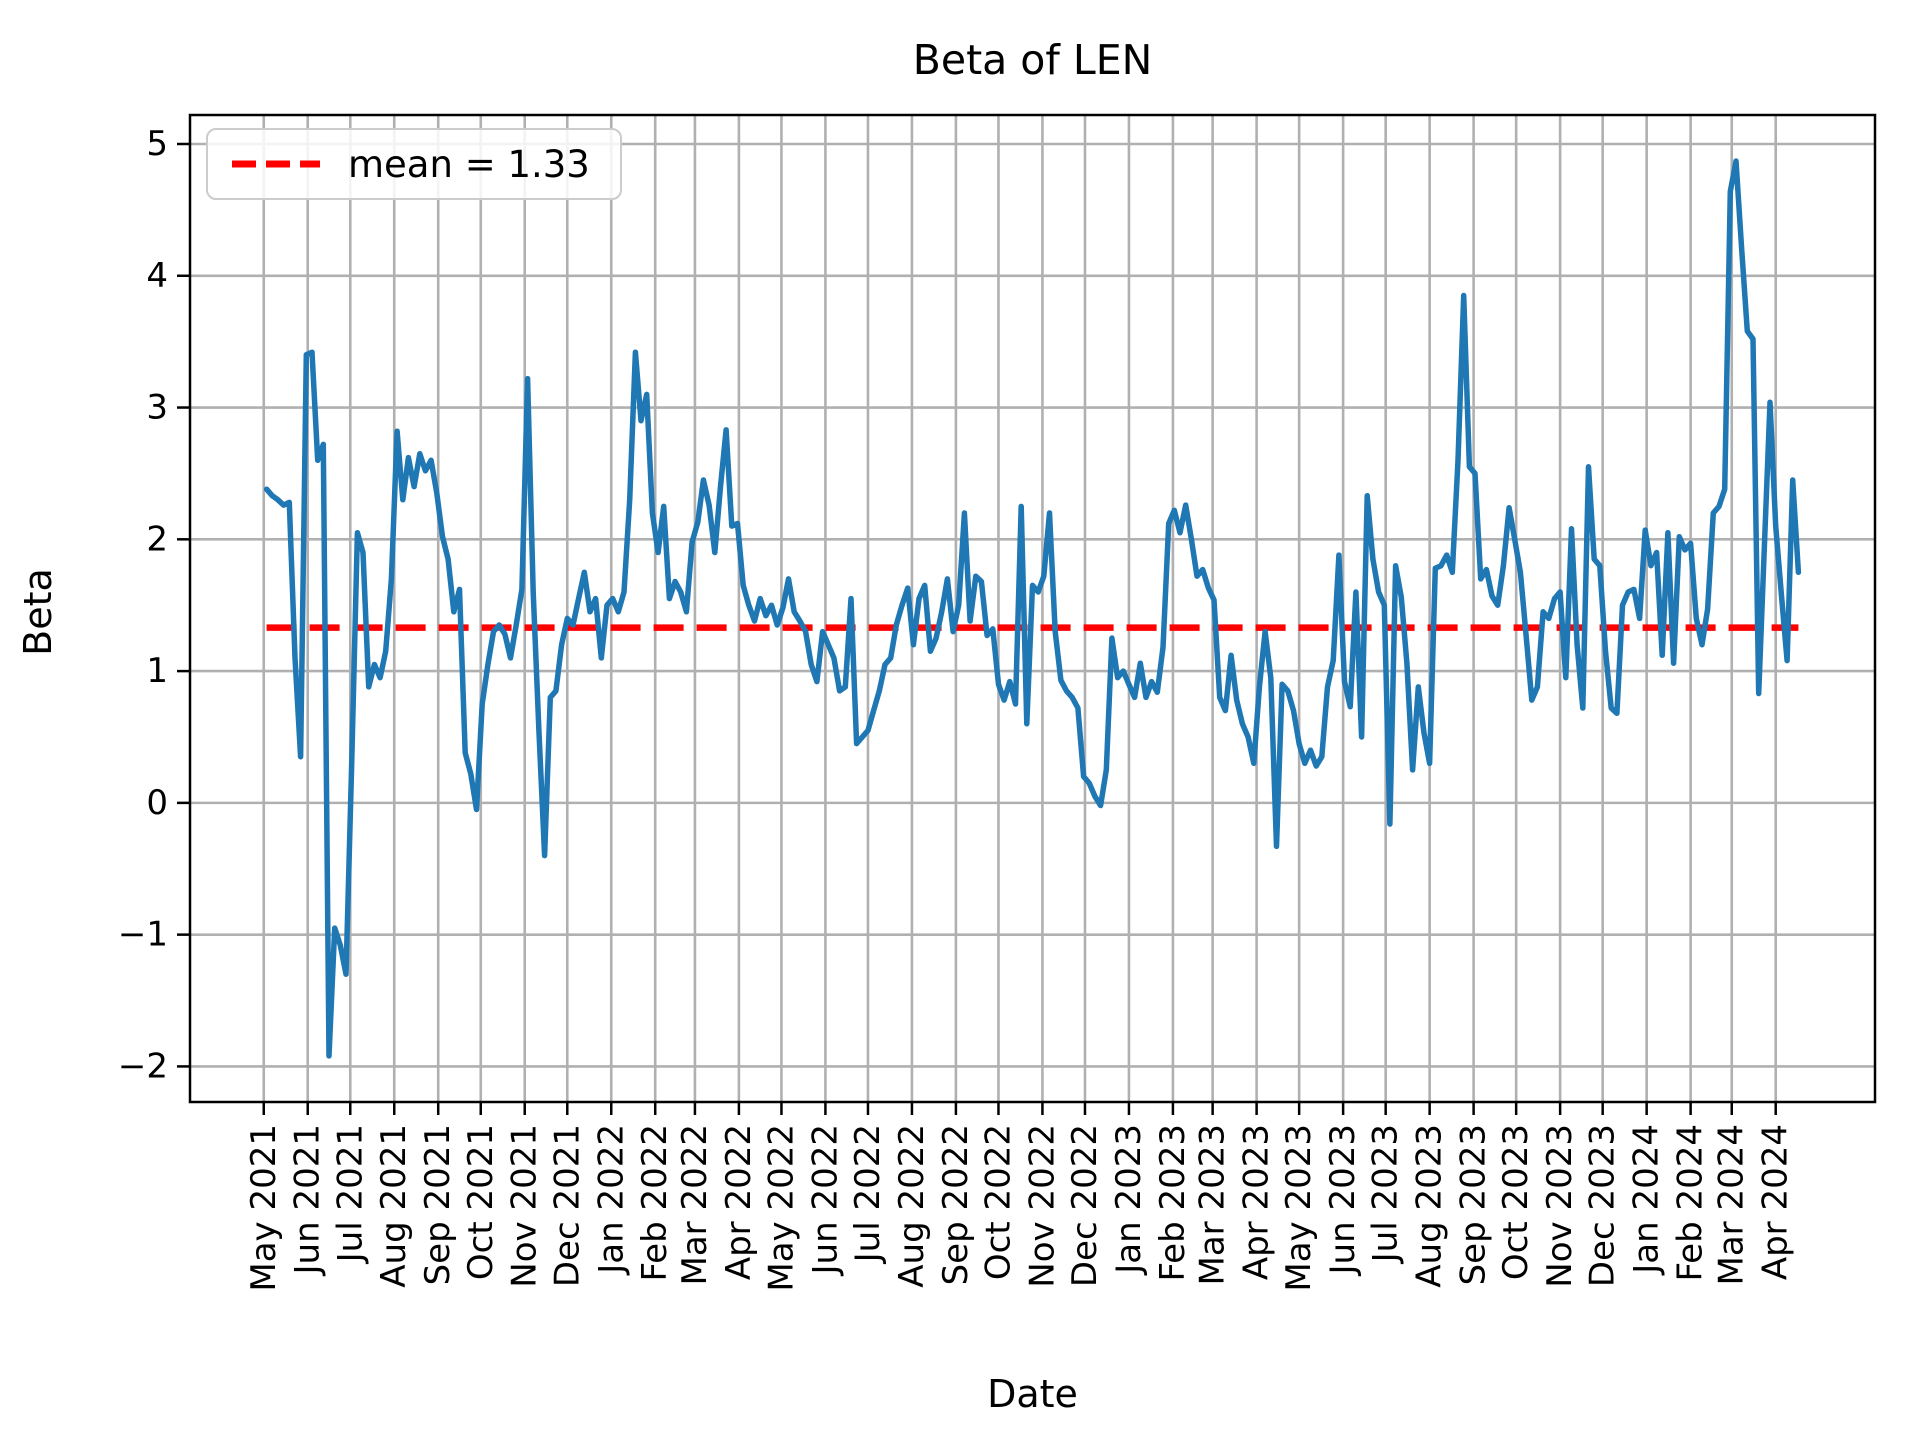 The width and height of the screenshot is (1920, 1440). I want to click on legend-label: mean = 1.33, so click(469, 164).